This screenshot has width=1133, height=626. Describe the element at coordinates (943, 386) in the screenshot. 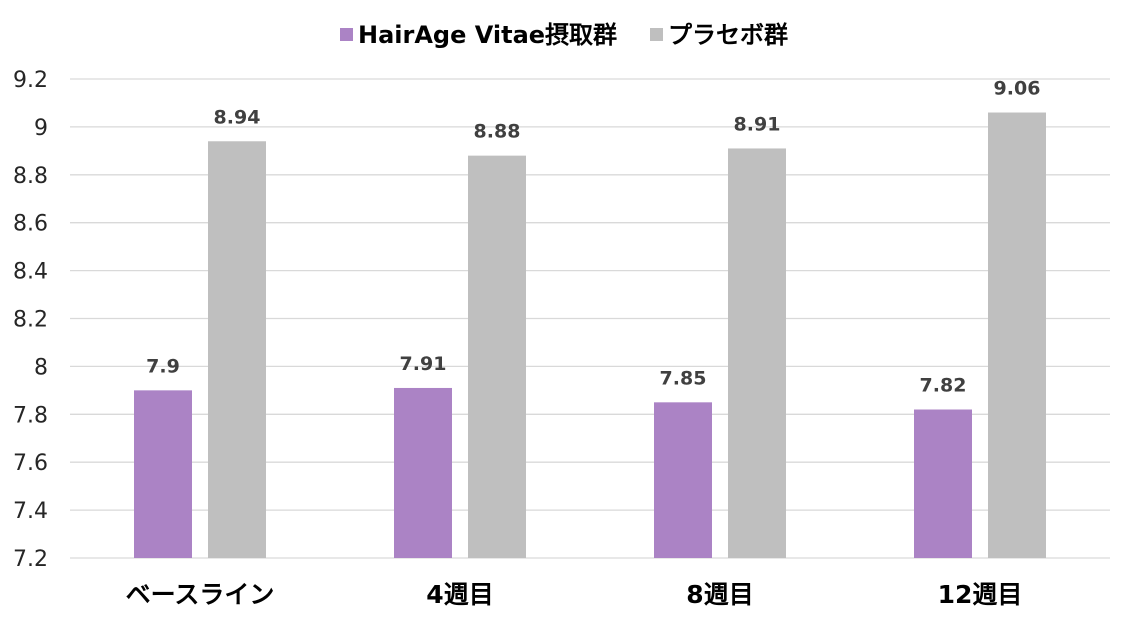

I see `data-label: 7.82` at that location.